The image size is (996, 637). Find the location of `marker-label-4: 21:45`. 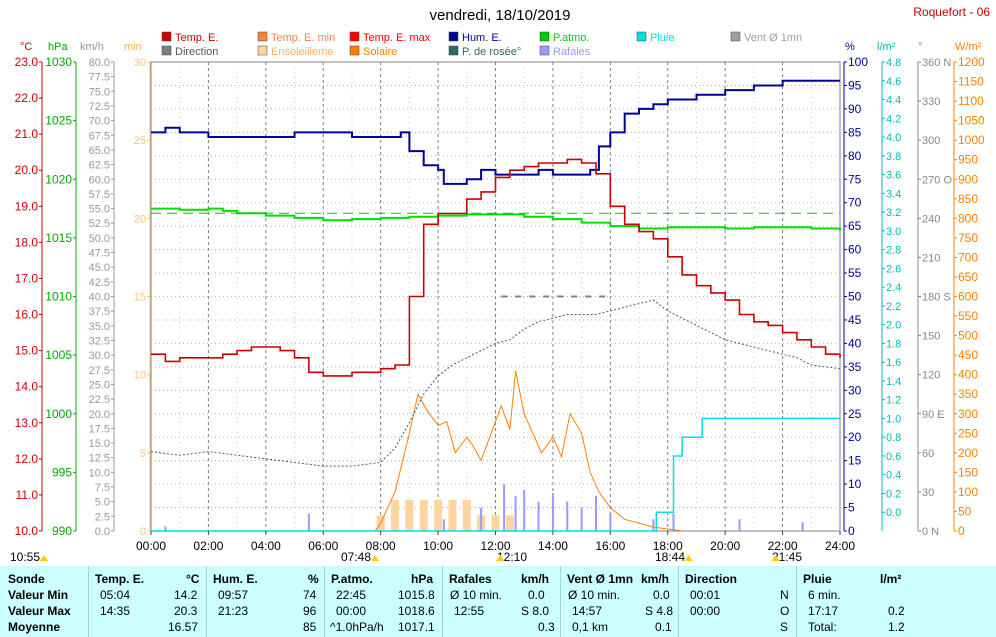

marker-label-4: 21:45 is located at coordinates (787, 557).